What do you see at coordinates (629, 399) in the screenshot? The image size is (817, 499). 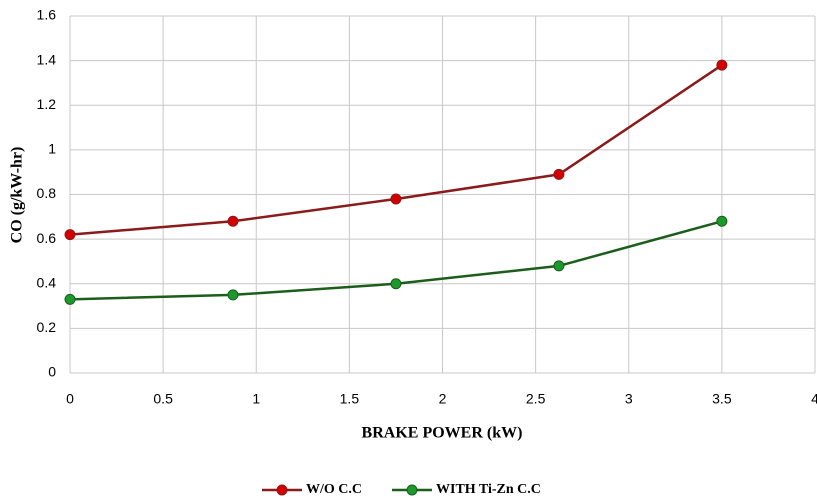 I see `x-tick-label: 3` at bounding box center [629, 399].